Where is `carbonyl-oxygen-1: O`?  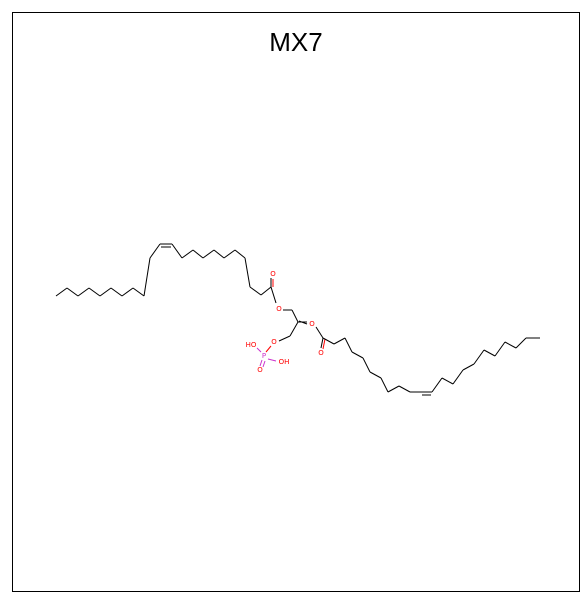 carbonyl-oxygen-1: O is located at coordinates (273, 274).